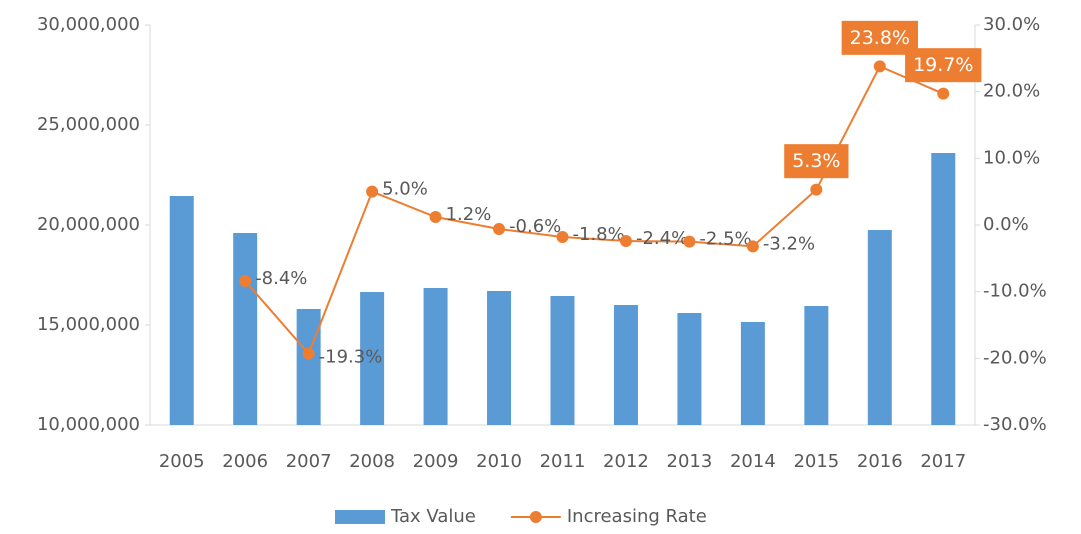  I want to click on y2-tick-label: -20.0%, so click(1015, 357).